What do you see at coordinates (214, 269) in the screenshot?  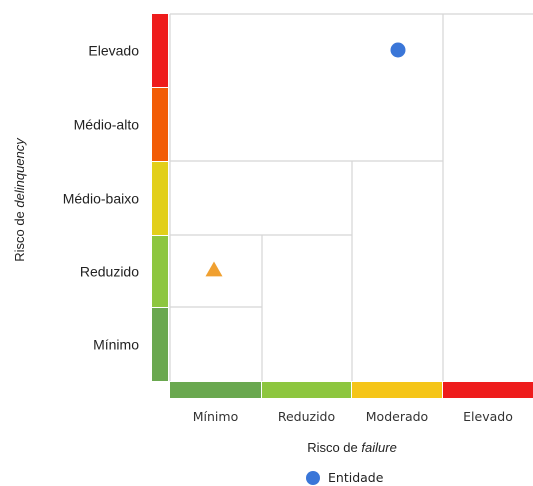 I see `triangle-point` at bounding box center [214, 269].